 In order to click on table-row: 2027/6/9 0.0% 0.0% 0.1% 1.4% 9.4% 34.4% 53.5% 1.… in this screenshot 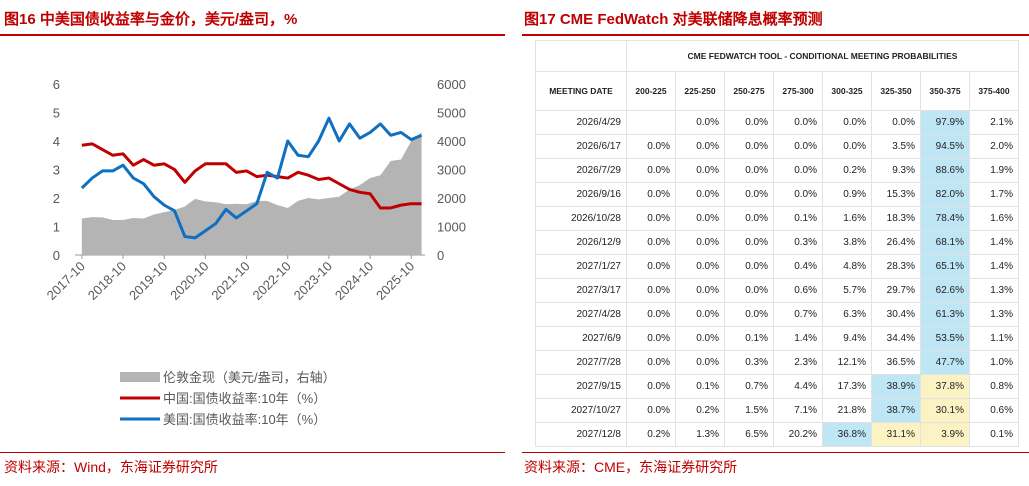, I will do `click(777, 338)`.